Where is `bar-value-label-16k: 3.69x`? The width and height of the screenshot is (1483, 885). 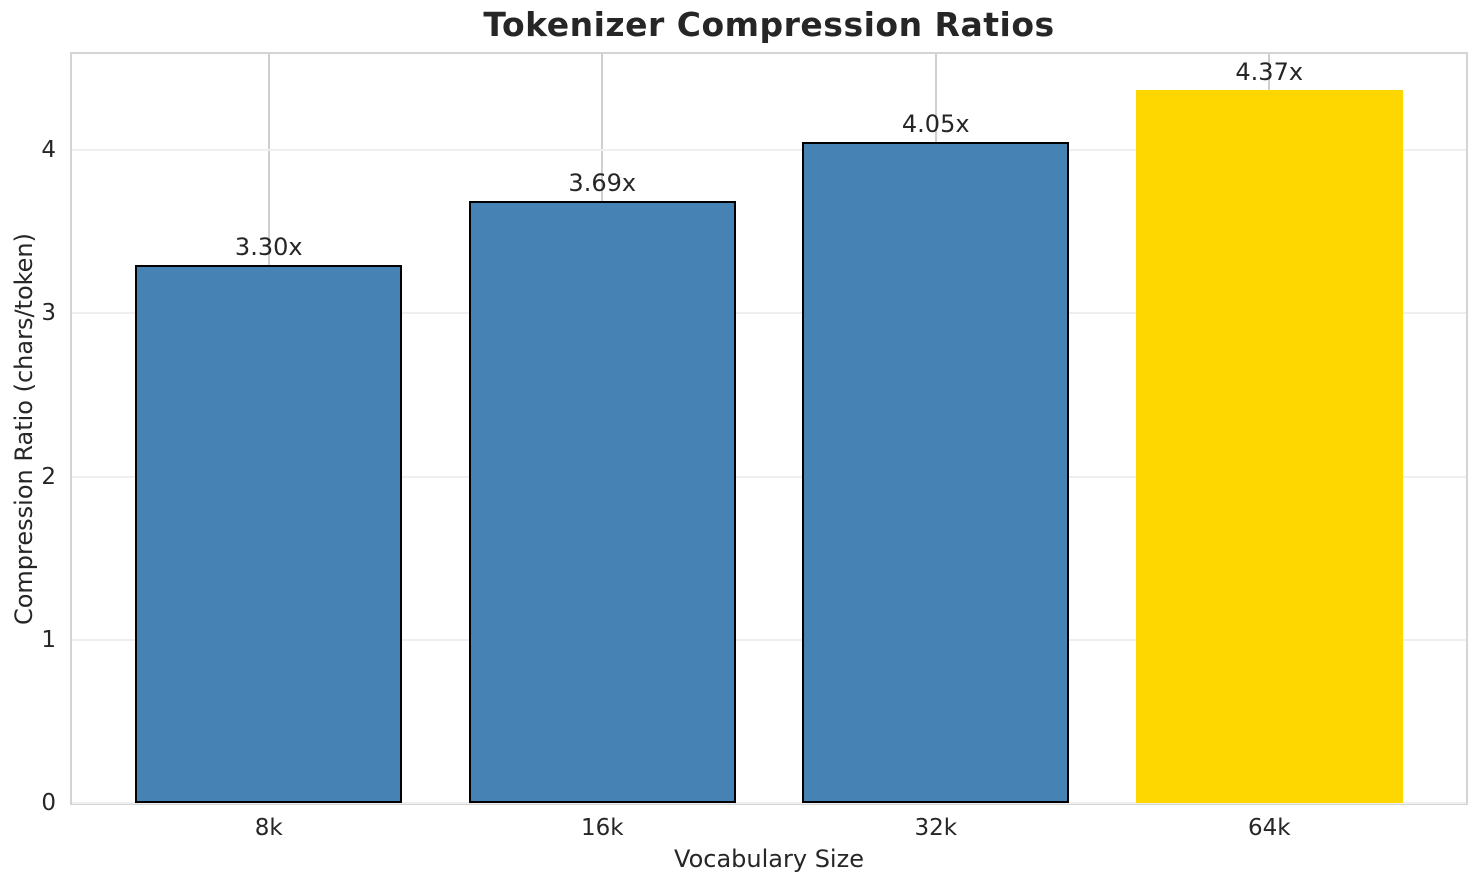 bar-value-label-16k: 3.69x is located at coordinates (602, 182).